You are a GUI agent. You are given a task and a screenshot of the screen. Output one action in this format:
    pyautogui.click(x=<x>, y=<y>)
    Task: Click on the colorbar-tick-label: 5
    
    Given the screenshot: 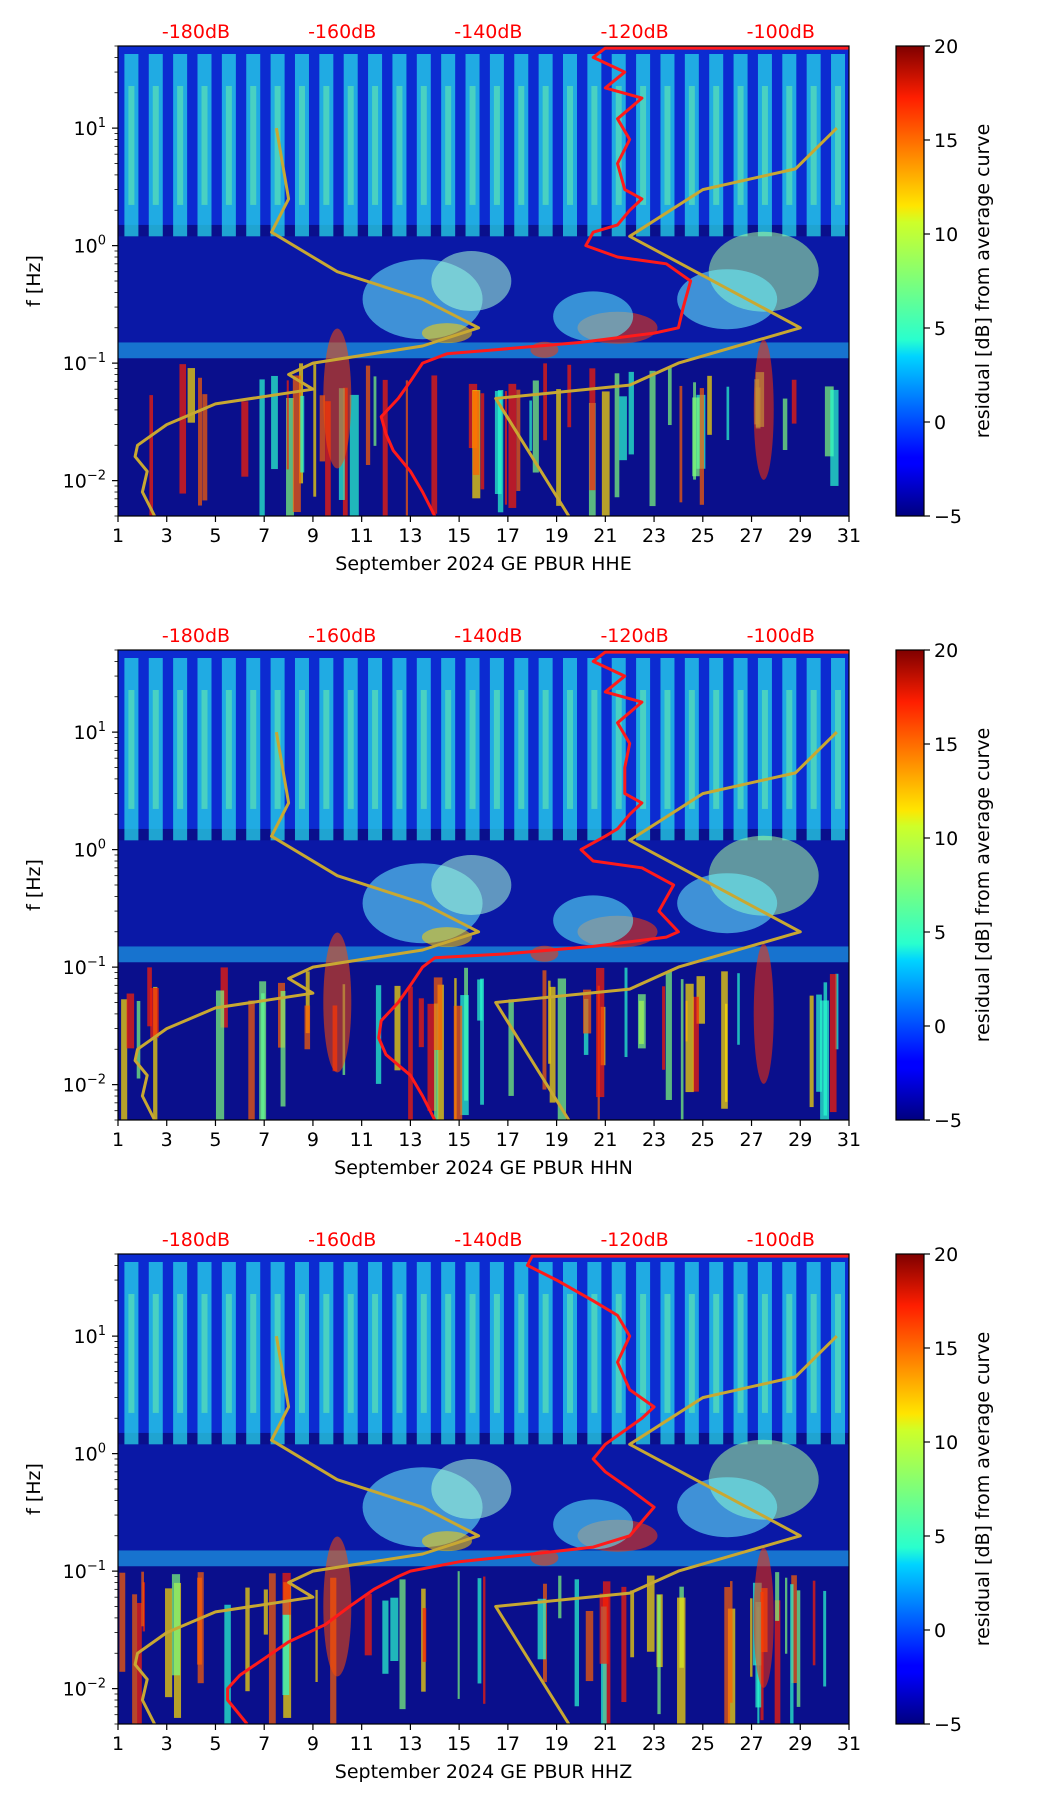 What is the action you would take?
    pyautogui.click(x=940, y=933)
    